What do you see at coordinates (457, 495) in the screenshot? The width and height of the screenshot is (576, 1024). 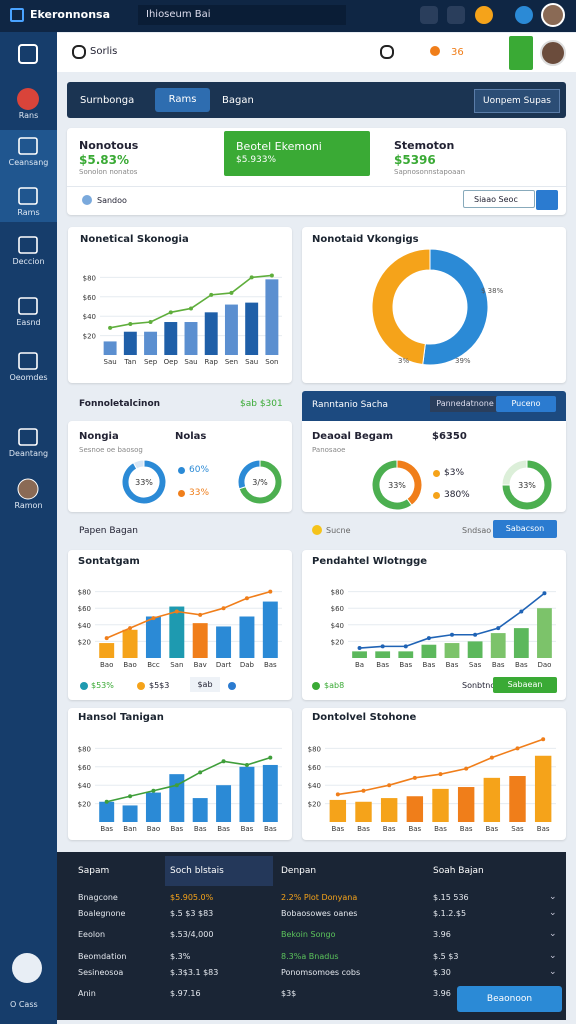 I see `legend-label: 380%` at bounding box center [457, 495].